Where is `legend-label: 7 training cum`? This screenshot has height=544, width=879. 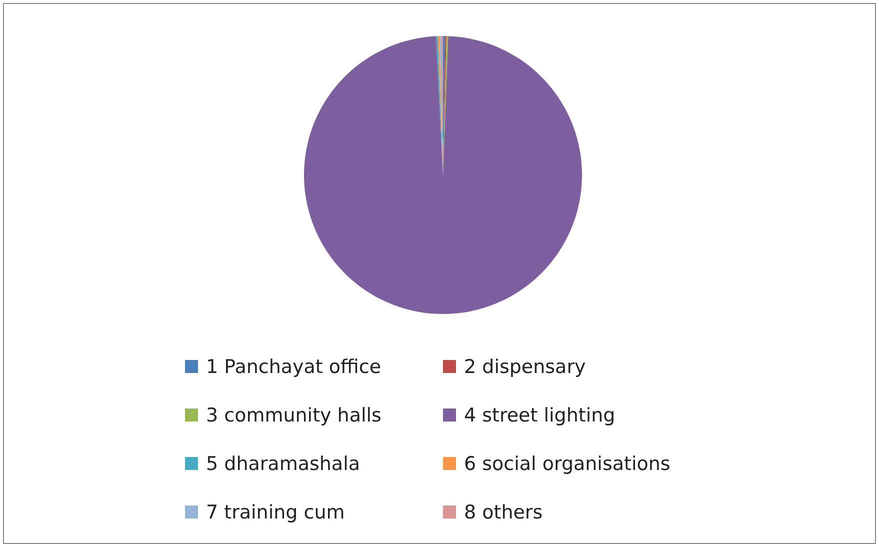
legend-label: 7 training cum is located at coordinates (275, 513).